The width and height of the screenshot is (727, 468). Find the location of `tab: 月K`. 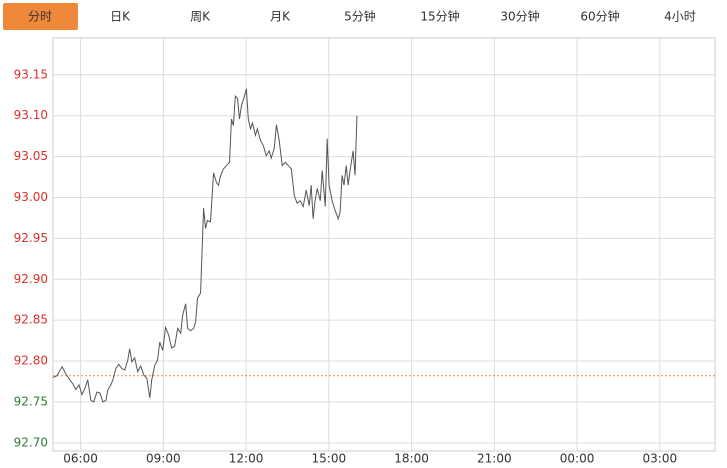

tab: 月K is located at coordinates (280, 17).